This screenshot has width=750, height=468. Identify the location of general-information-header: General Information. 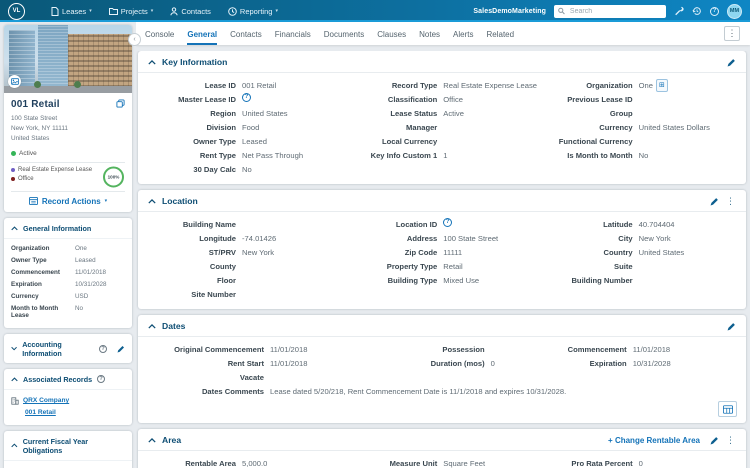
(68, 228).